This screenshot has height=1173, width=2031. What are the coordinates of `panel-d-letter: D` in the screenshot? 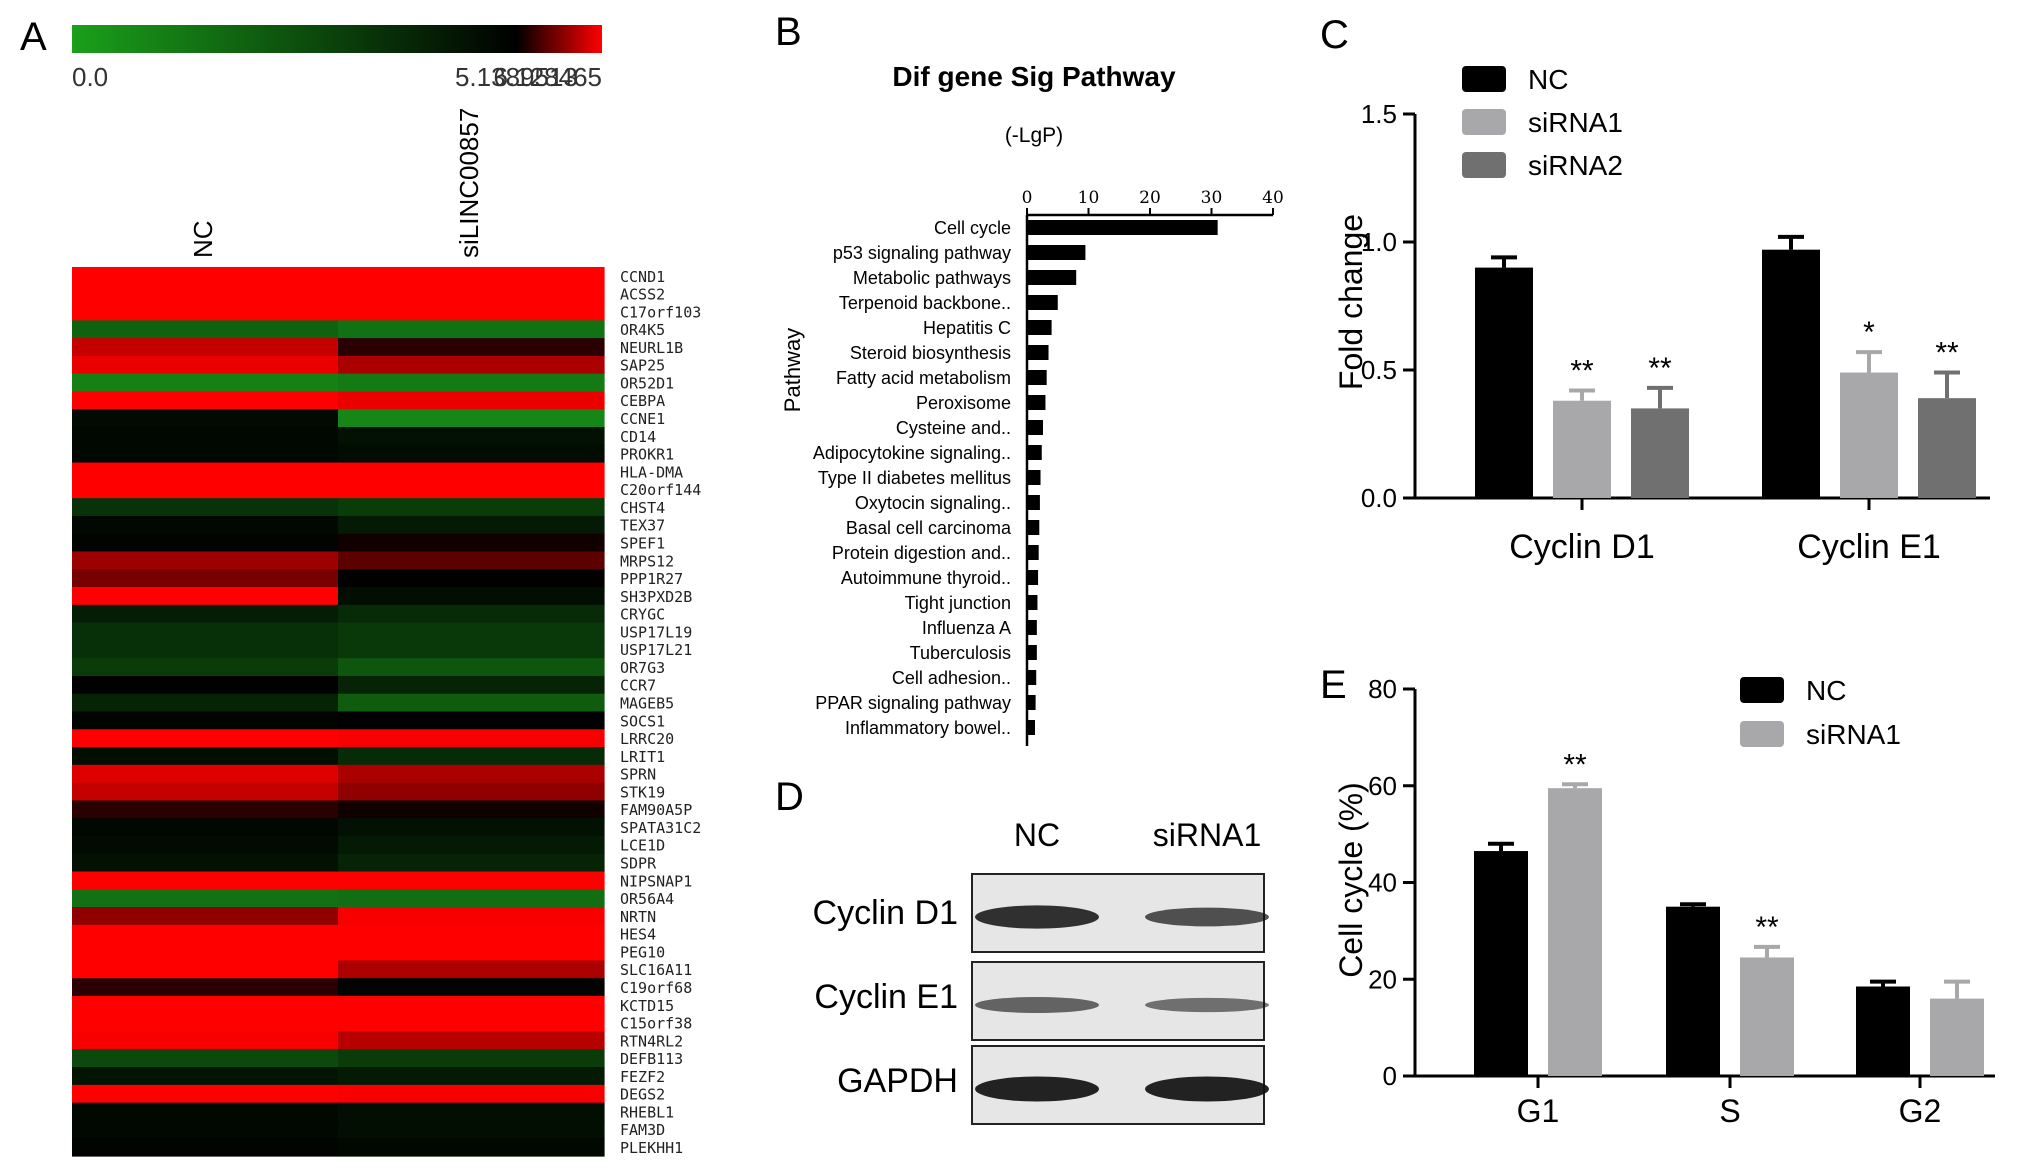 It's located at (789, 797).